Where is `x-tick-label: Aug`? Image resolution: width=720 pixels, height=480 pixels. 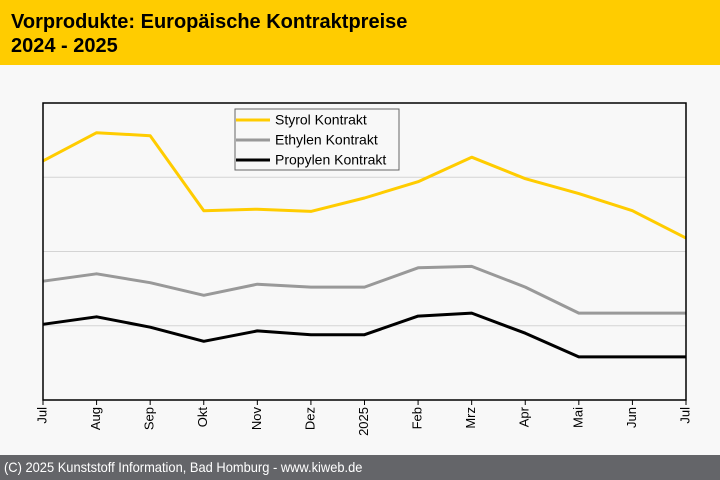 x-tick-label: Aug is located at coordinates (95, 418).